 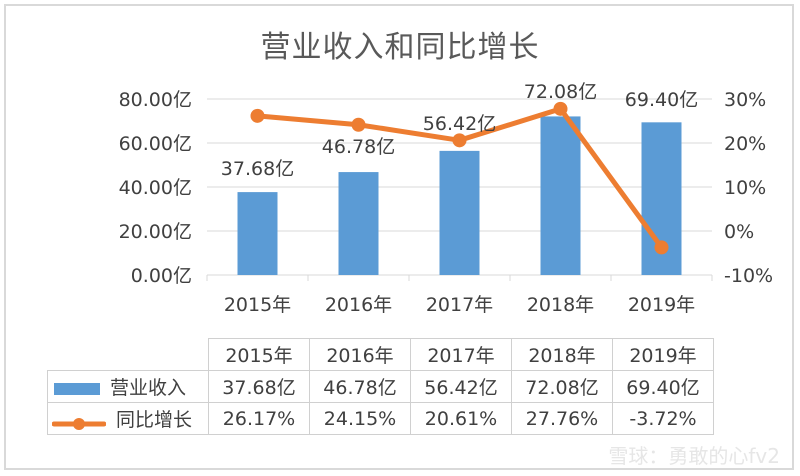 What do you see at coordinates (663, 386) in the screenshot?
I see `table-cell: 69.40亿` at bounding box center [663, 386].